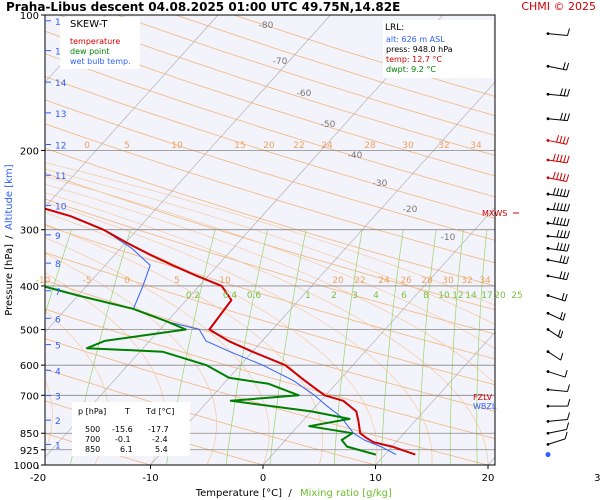 This screenshot has height=500, width=600. I want to click on levels-row-850-td: 5.4, so click(161, 449).